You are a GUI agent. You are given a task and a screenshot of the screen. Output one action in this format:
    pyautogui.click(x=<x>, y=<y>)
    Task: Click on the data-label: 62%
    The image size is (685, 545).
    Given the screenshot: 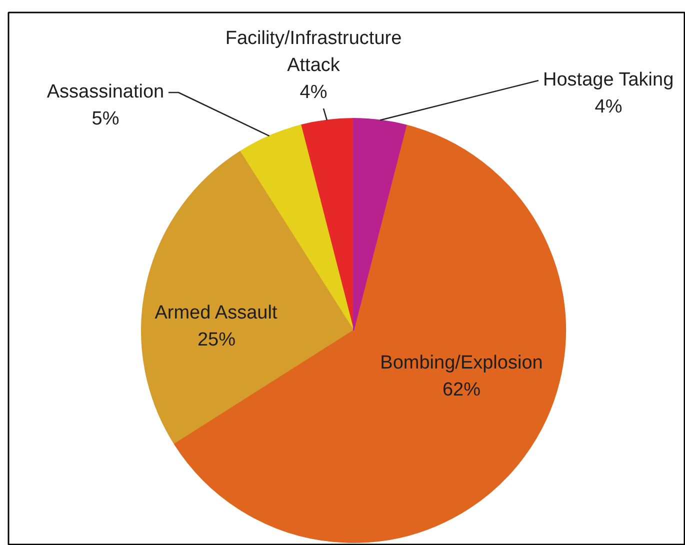 What is the action you would take?
    pyautogui.click(x=461, y=390)
    